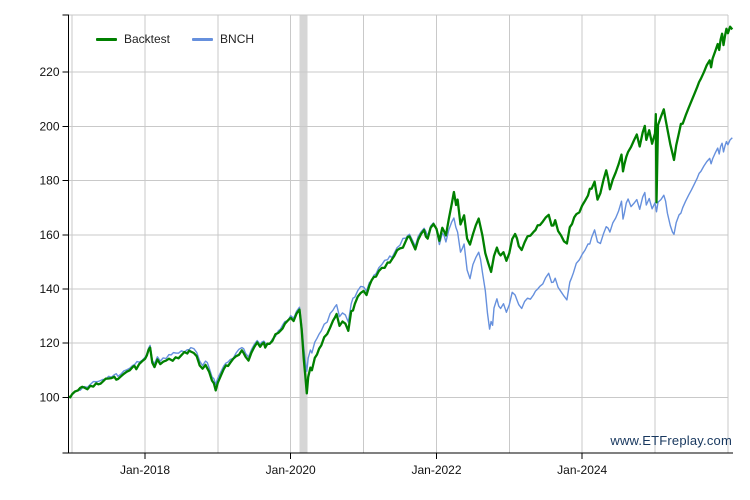 This screenshot has width=750, height=500. What do you see at coordinates (303, 234) in the screenshot?
I see `recession-band` at bounding box center [303, 234].